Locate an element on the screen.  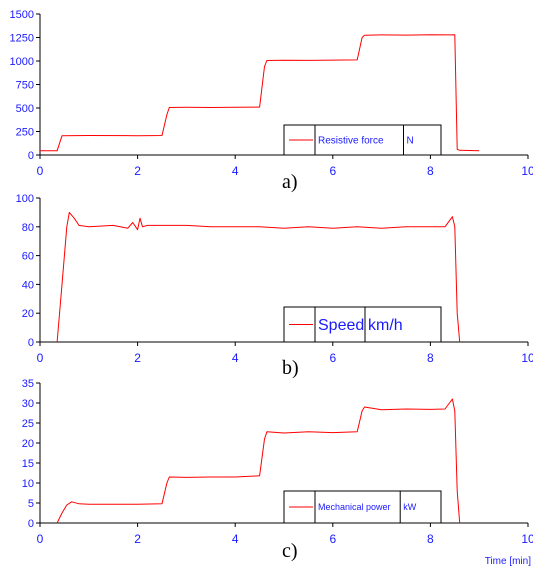
legend-b: Speed km/h is located at coordinates (362, 324).